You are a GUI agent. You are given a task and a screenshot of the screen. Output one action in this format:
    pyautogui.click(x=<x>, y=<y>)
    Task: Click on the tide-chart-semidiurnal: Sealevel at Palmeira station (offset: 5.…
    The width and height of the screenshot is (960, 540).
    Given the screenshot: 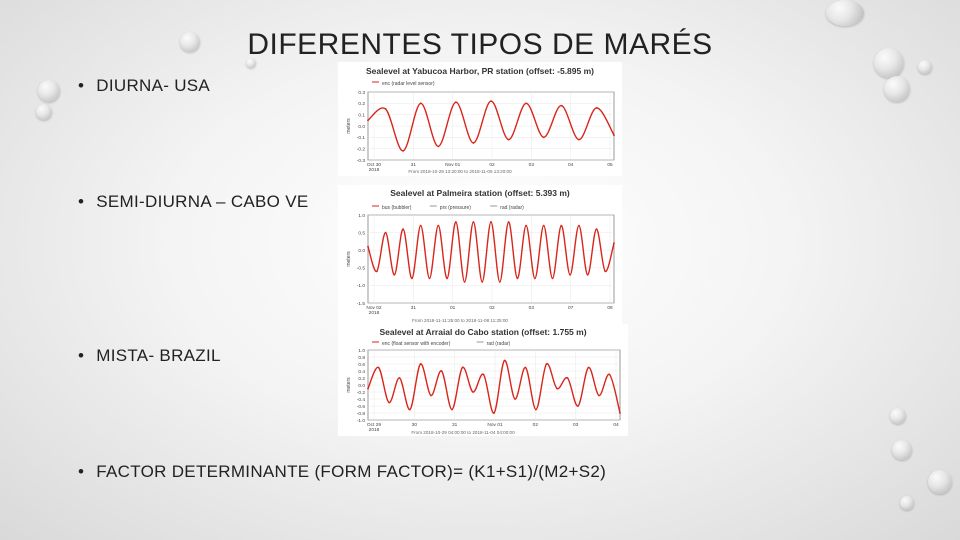 What is the action you would take?
    pyautogui.click(x=480, y=255)
    